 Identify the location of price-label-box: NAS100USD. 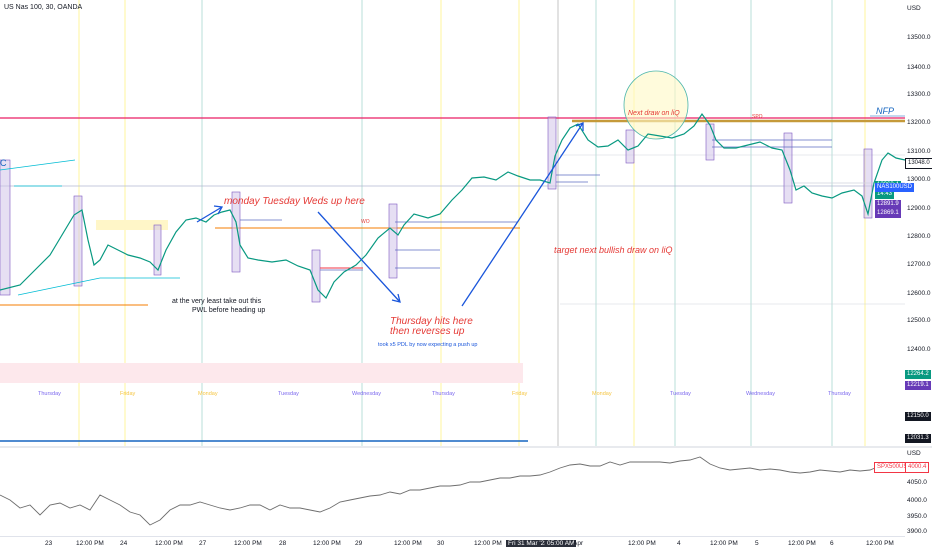
(895, 187).